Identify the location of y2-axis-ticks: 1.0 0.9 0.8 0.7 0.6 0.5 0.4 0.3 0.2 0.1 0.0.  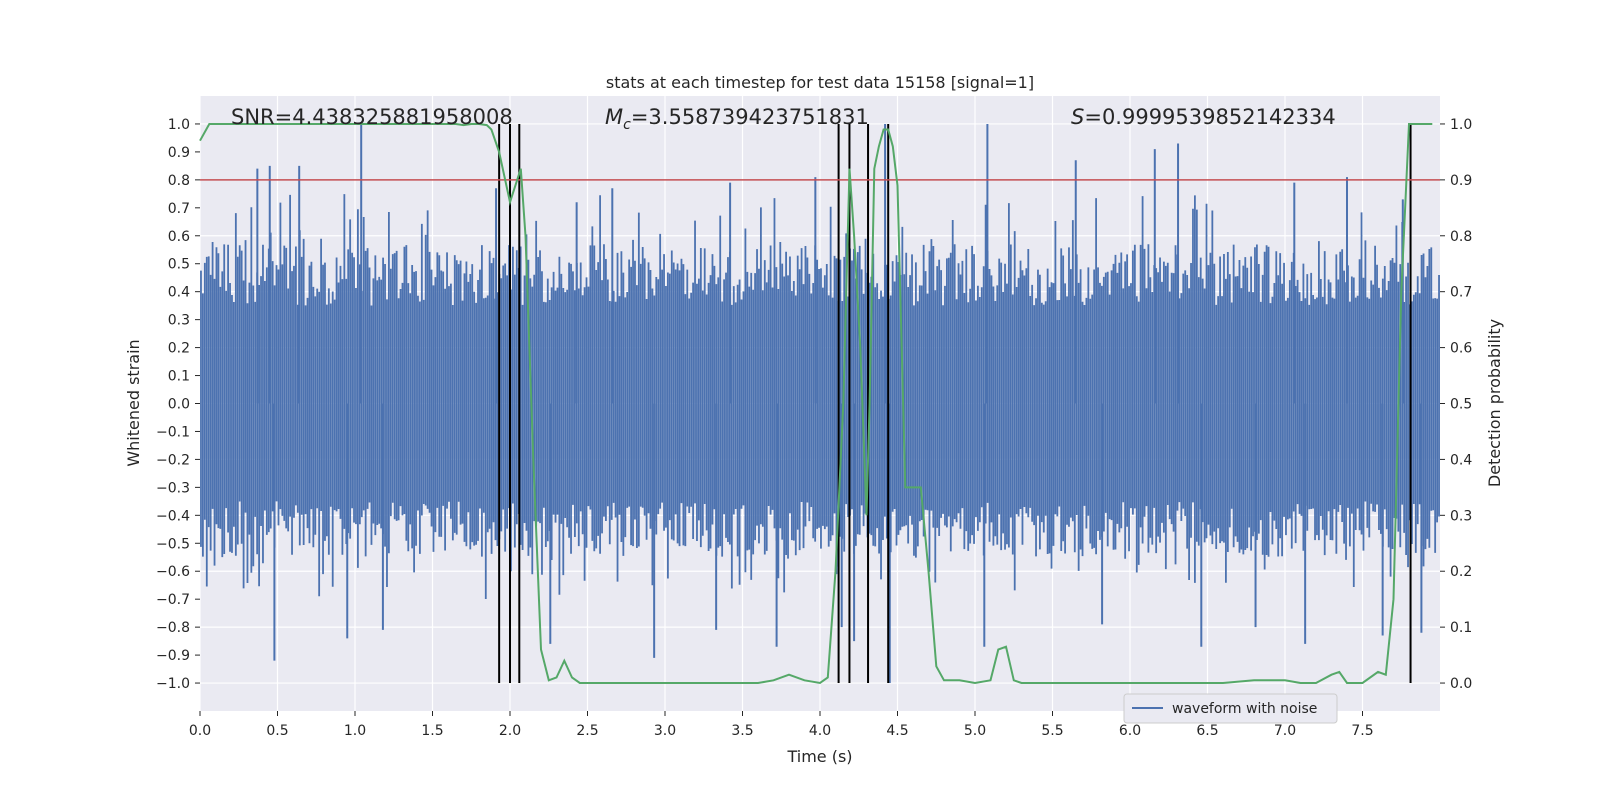
(1456, 404).